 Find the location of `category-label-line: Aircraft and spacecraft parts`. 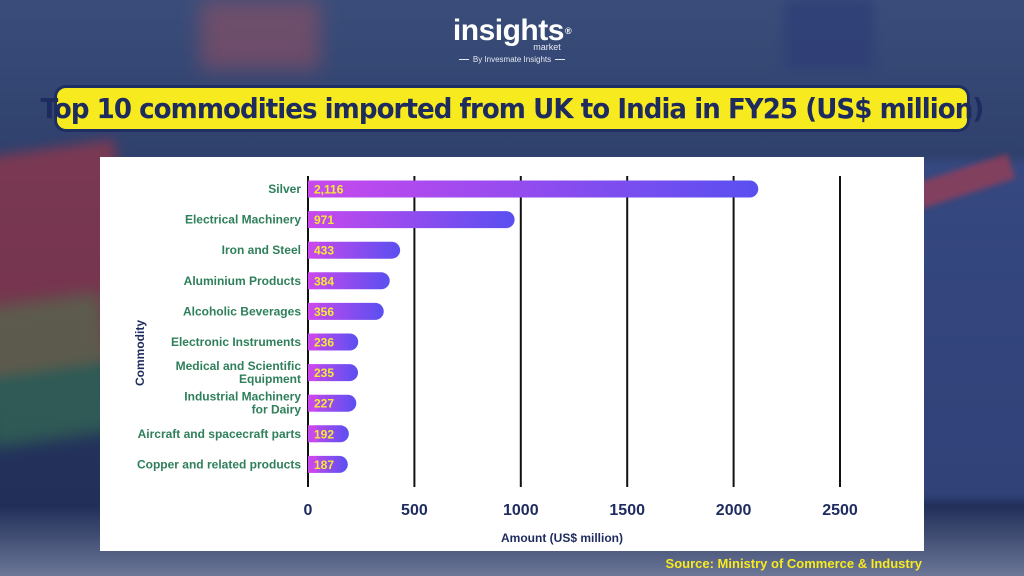

category-label-line: Aircraft and spacecraft parts is located at coordinates (220, 434).